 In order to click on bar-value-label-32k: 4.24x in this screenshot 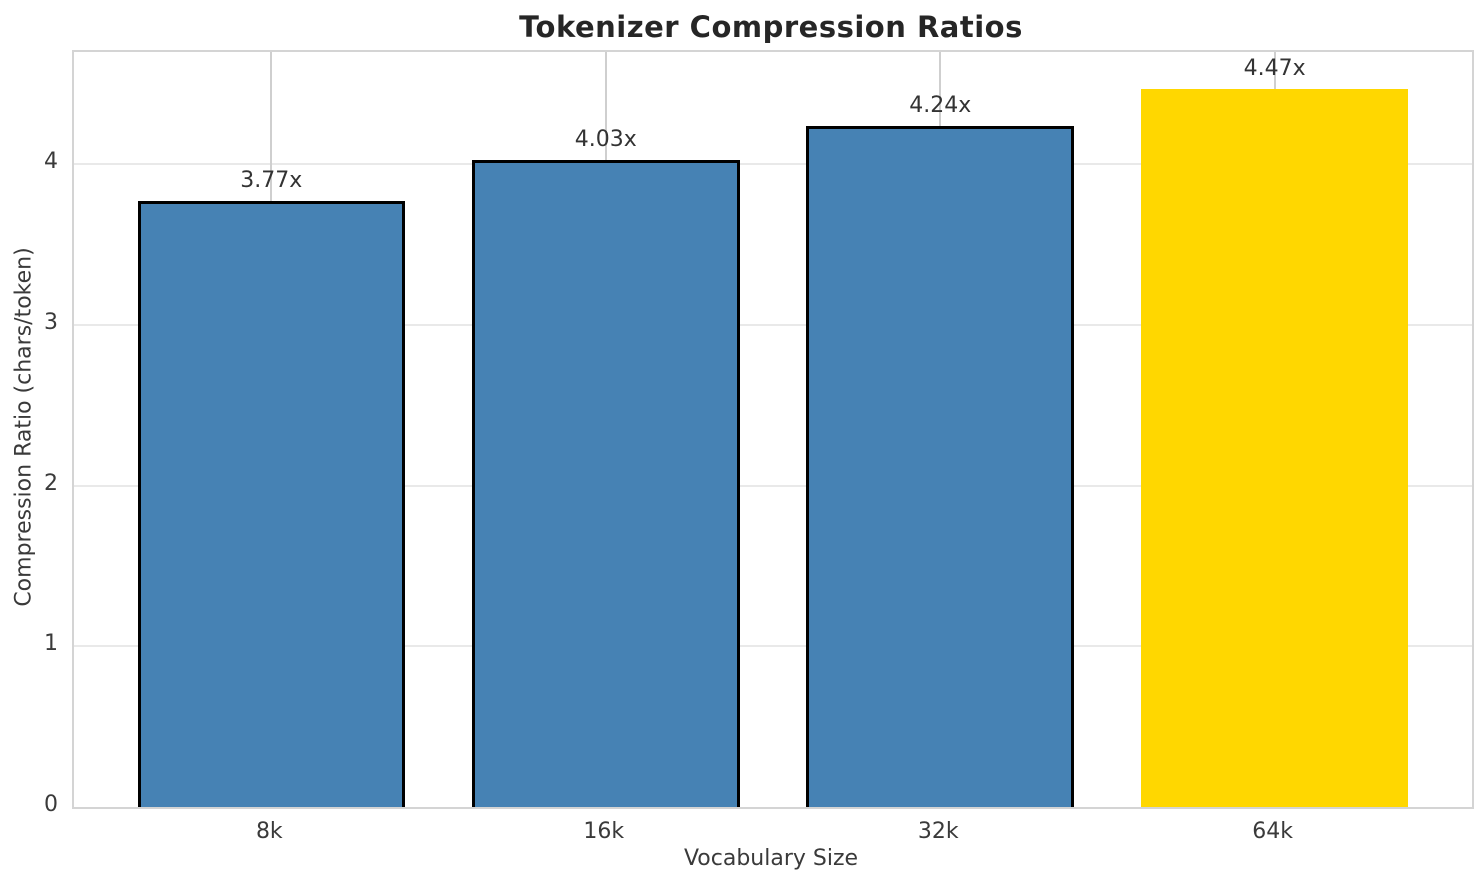, I will do `click(940, 105)`.